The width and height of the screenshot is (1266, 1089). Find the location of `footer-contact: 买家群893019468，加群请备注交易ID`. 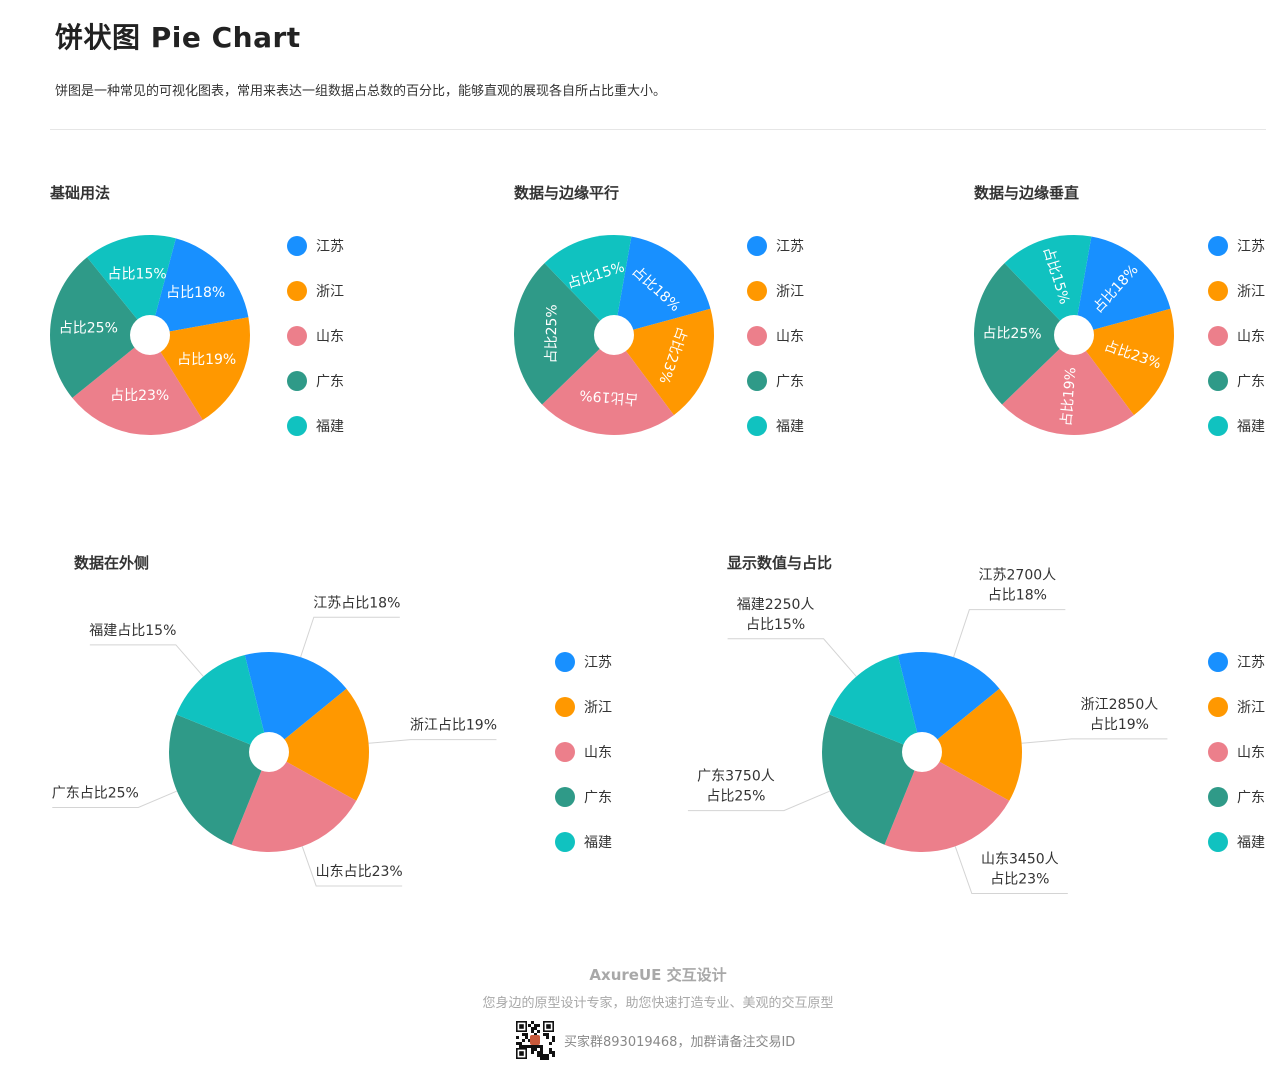

footer-contact: 买家群893019468，加群请备注交易ID is located at coordinates (655, 1040).